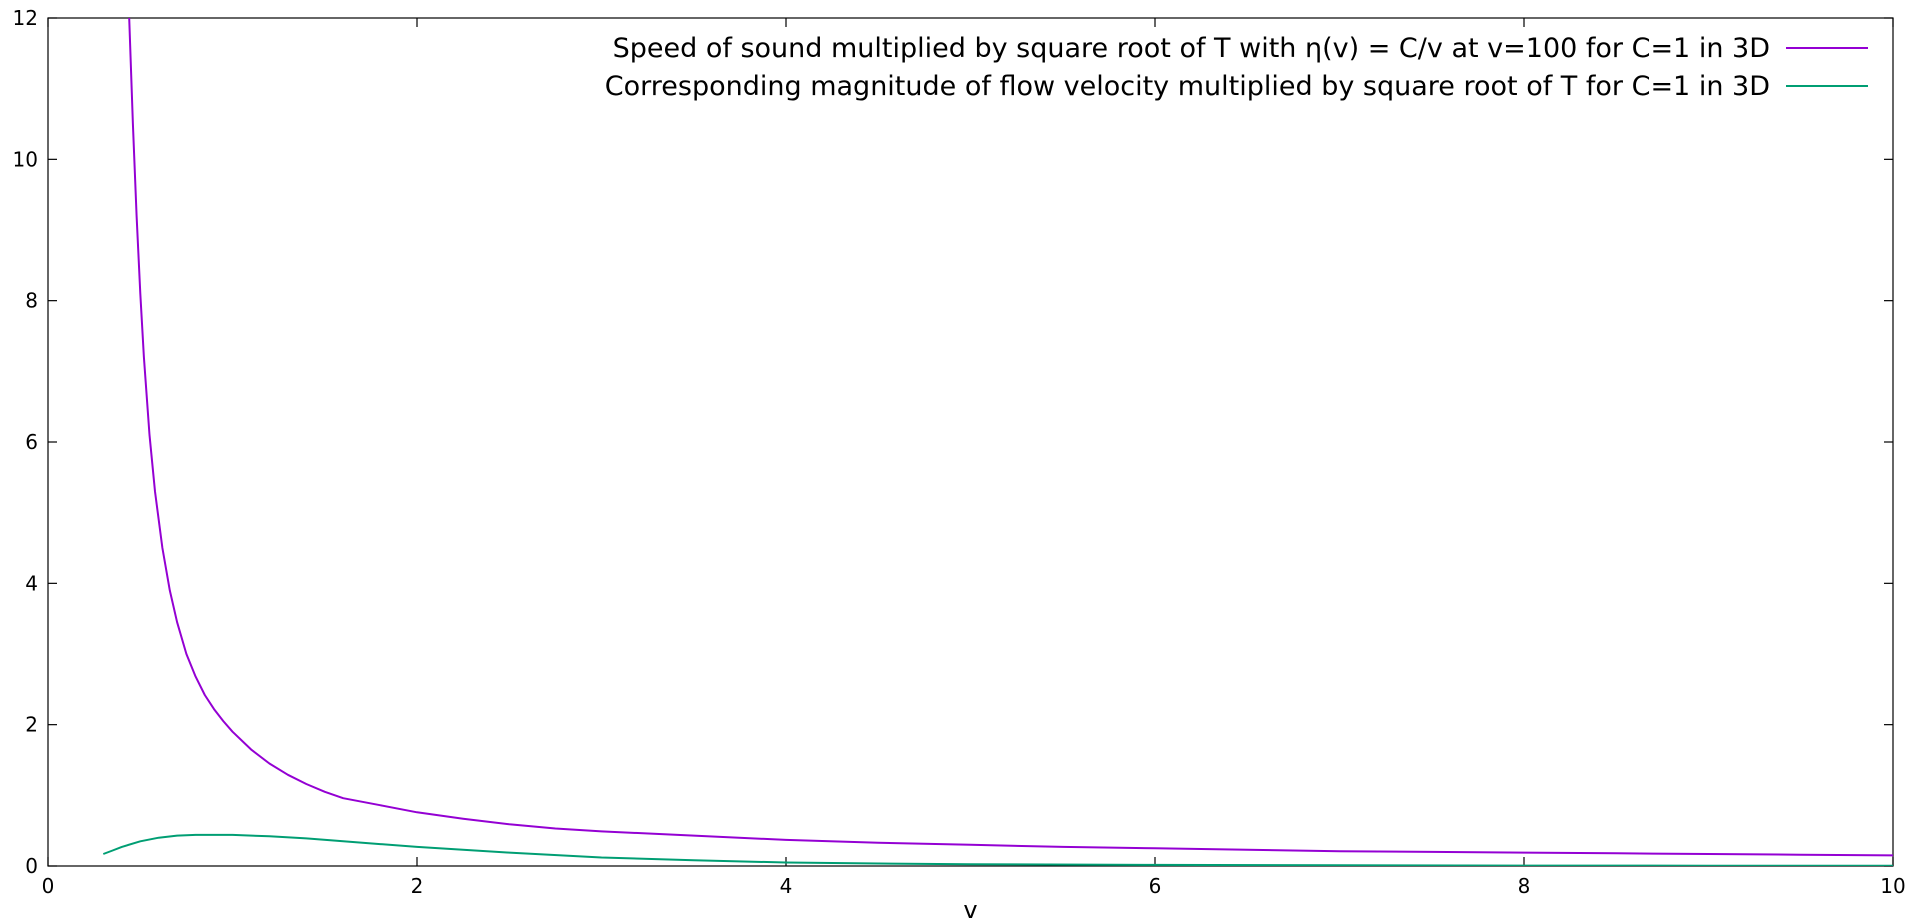  I want to click on x-tick-label: 6, so click(1155, 886).